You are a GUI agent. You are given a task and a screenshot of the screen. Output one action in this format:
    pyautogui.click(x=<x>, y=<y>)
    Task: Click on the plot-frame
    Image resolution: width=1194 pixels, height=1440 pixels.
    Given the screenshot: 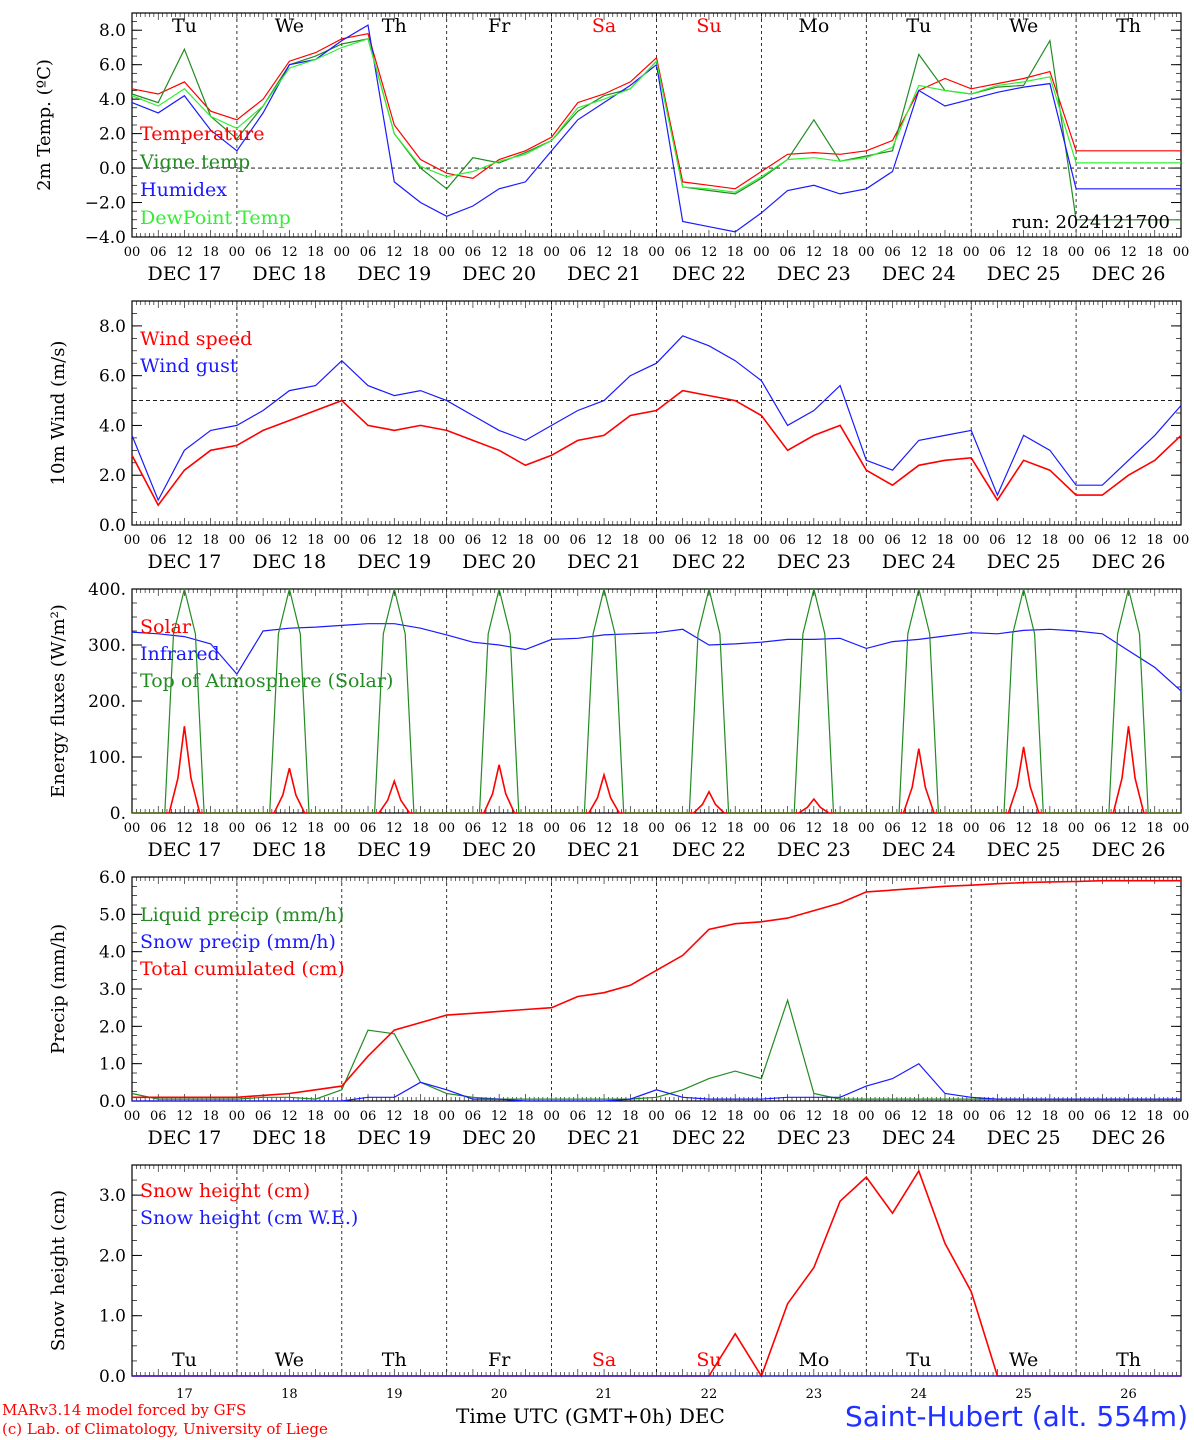 What is the action you would take?
    pyautogui.click(x=656, y=125)
    